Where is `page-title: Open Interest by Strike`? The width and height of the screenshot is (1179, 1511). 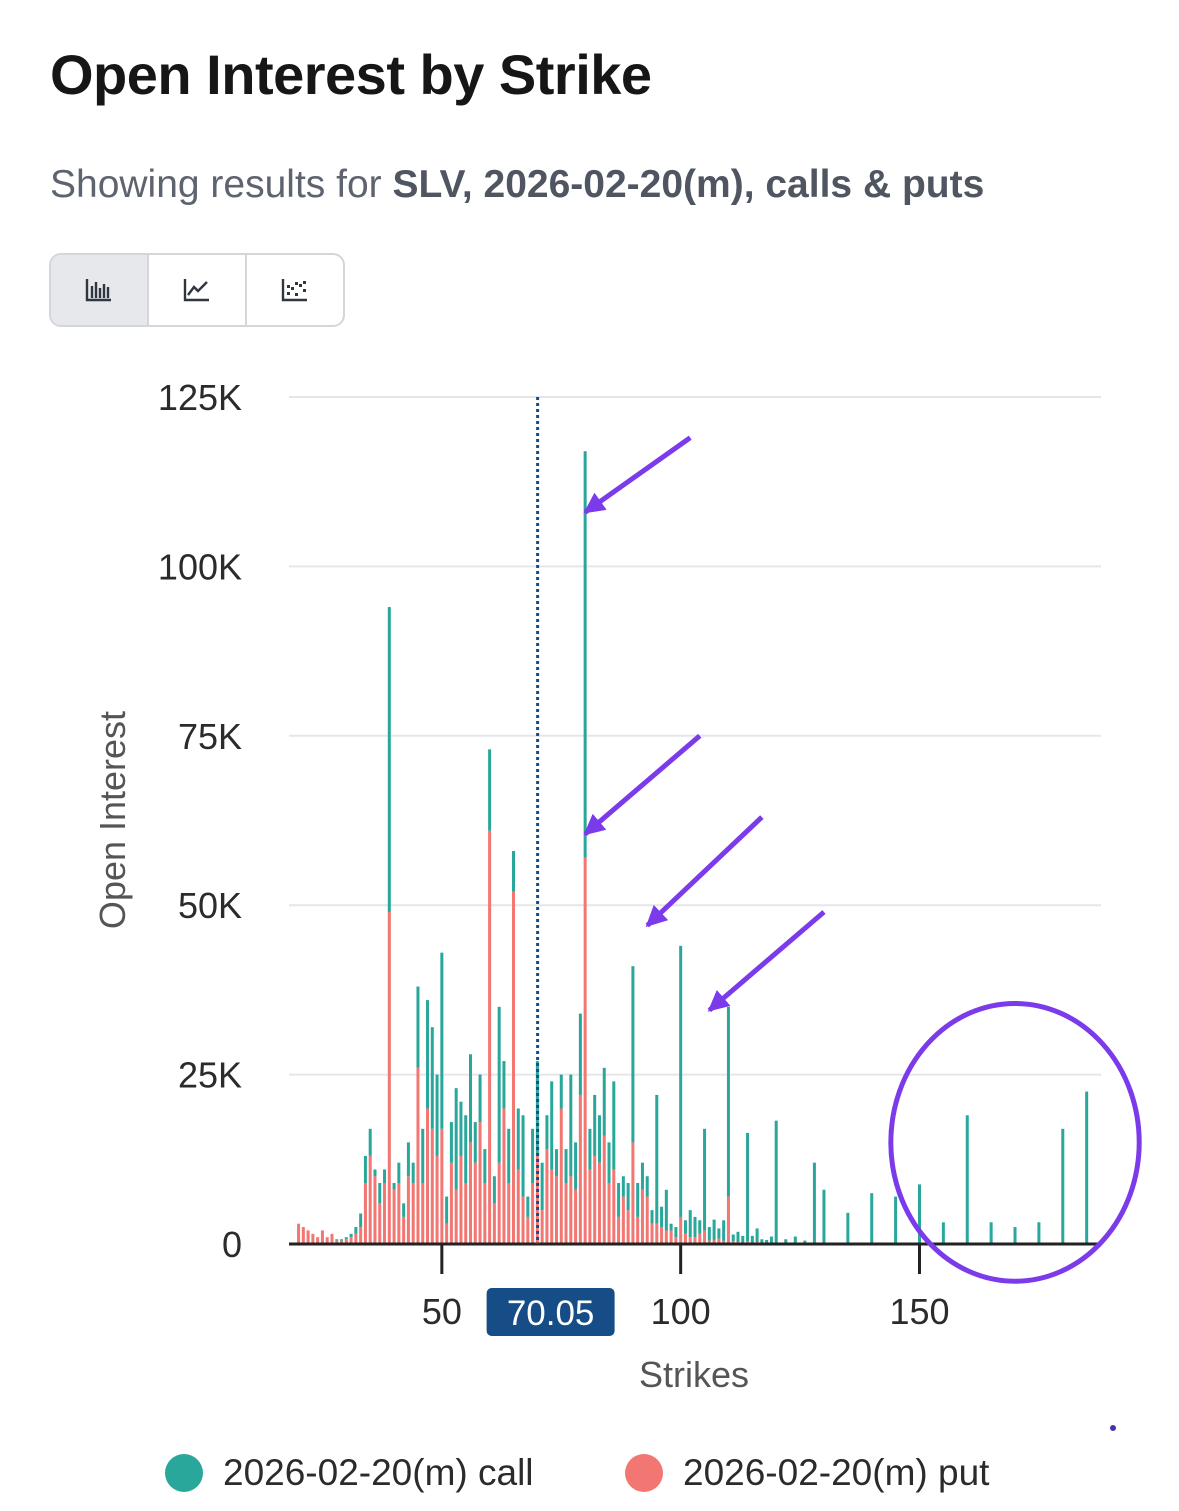 page-title: Open Interest by Strike is located at coordinates (351, 74).